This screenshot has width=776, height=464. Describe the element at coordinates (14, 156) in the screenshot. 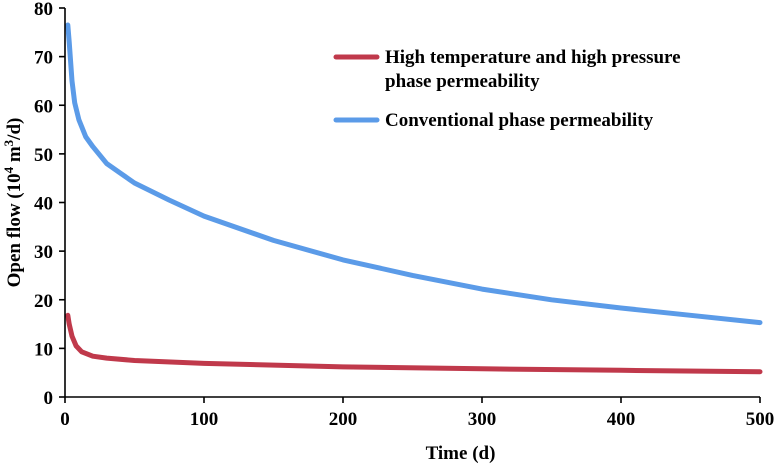

I see `y-axis-title-rest: m` at that location.